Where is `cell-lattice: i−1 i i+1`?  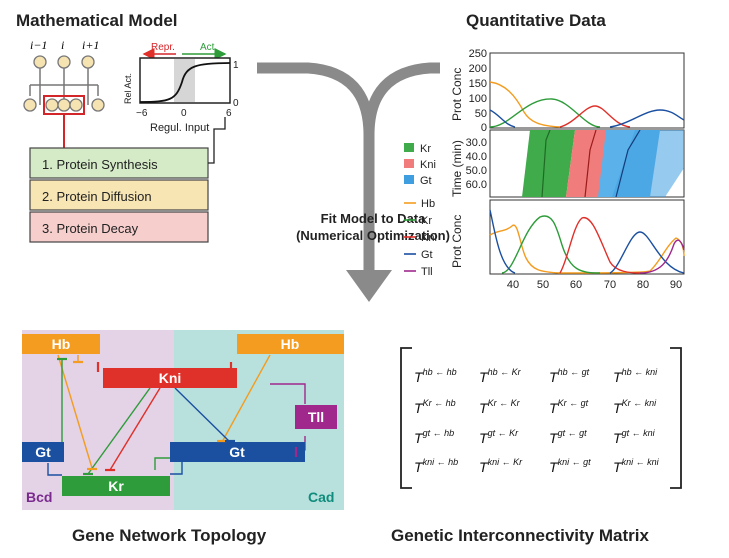
cell-lattice: i−1 i i+1 is located at coordinates (64, 93).